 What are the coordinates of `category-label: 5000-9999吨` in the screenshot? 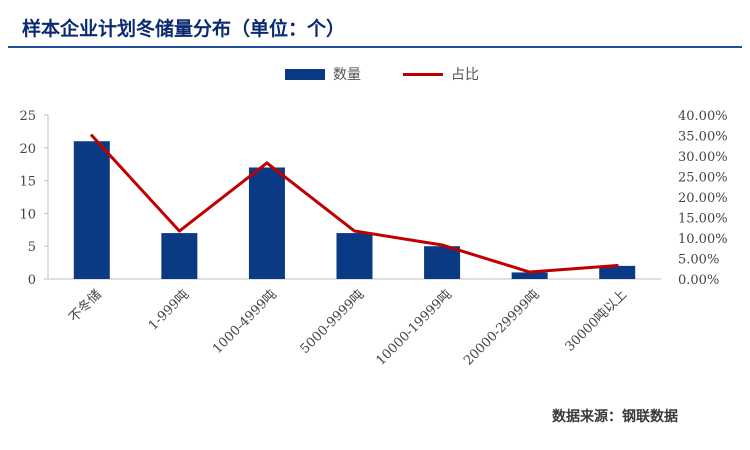 It's located at (333, 322).